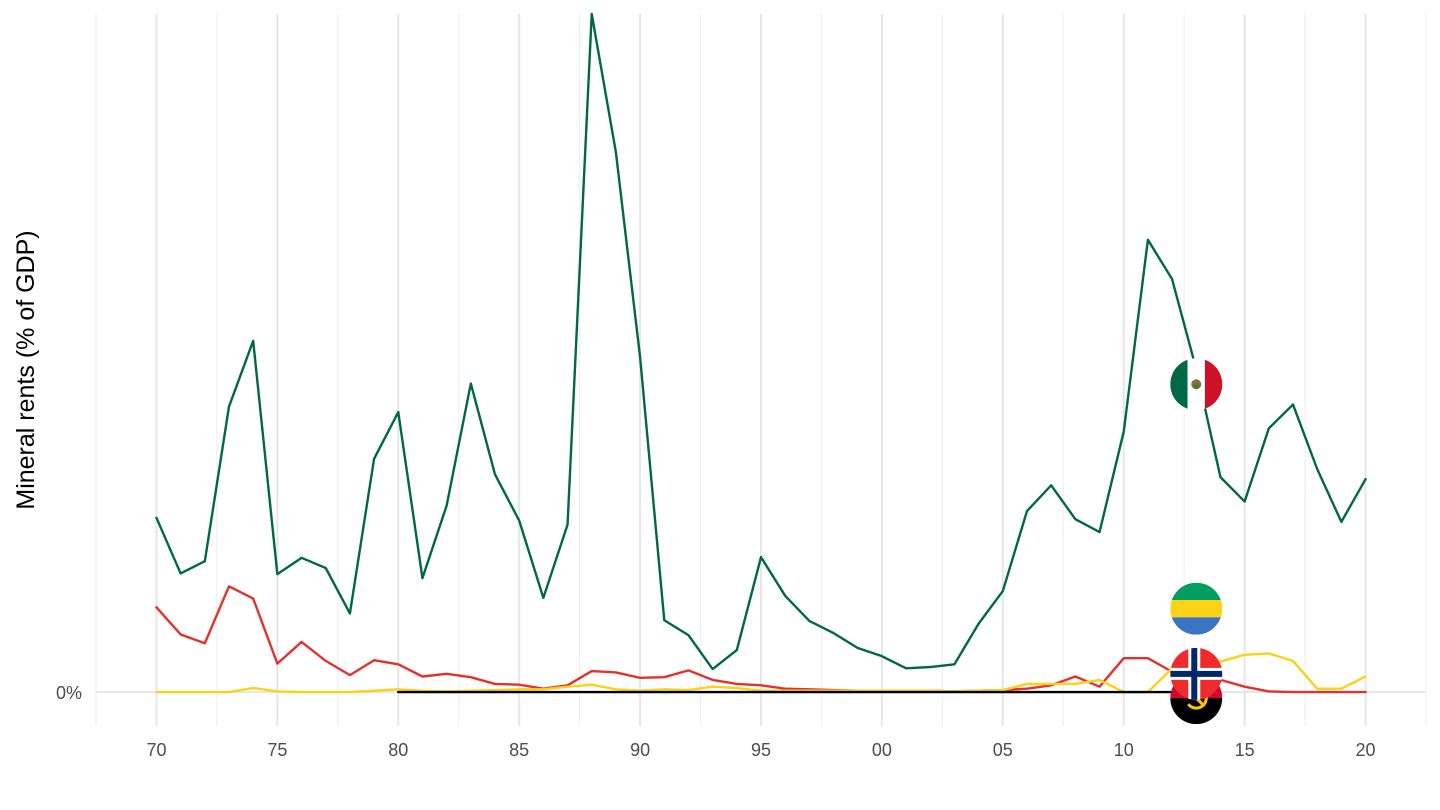 This screenshot has width=1440, height=810. I want to click on flag-norway-icon, so click(1196, 673).